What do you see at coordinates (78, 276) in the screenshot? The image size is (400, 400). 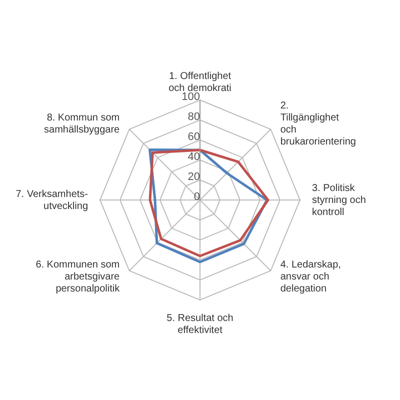 I see `spoke-label: 6. Kommunen som arbetsgivare personalpolitik` at bounding box center [78, 276].